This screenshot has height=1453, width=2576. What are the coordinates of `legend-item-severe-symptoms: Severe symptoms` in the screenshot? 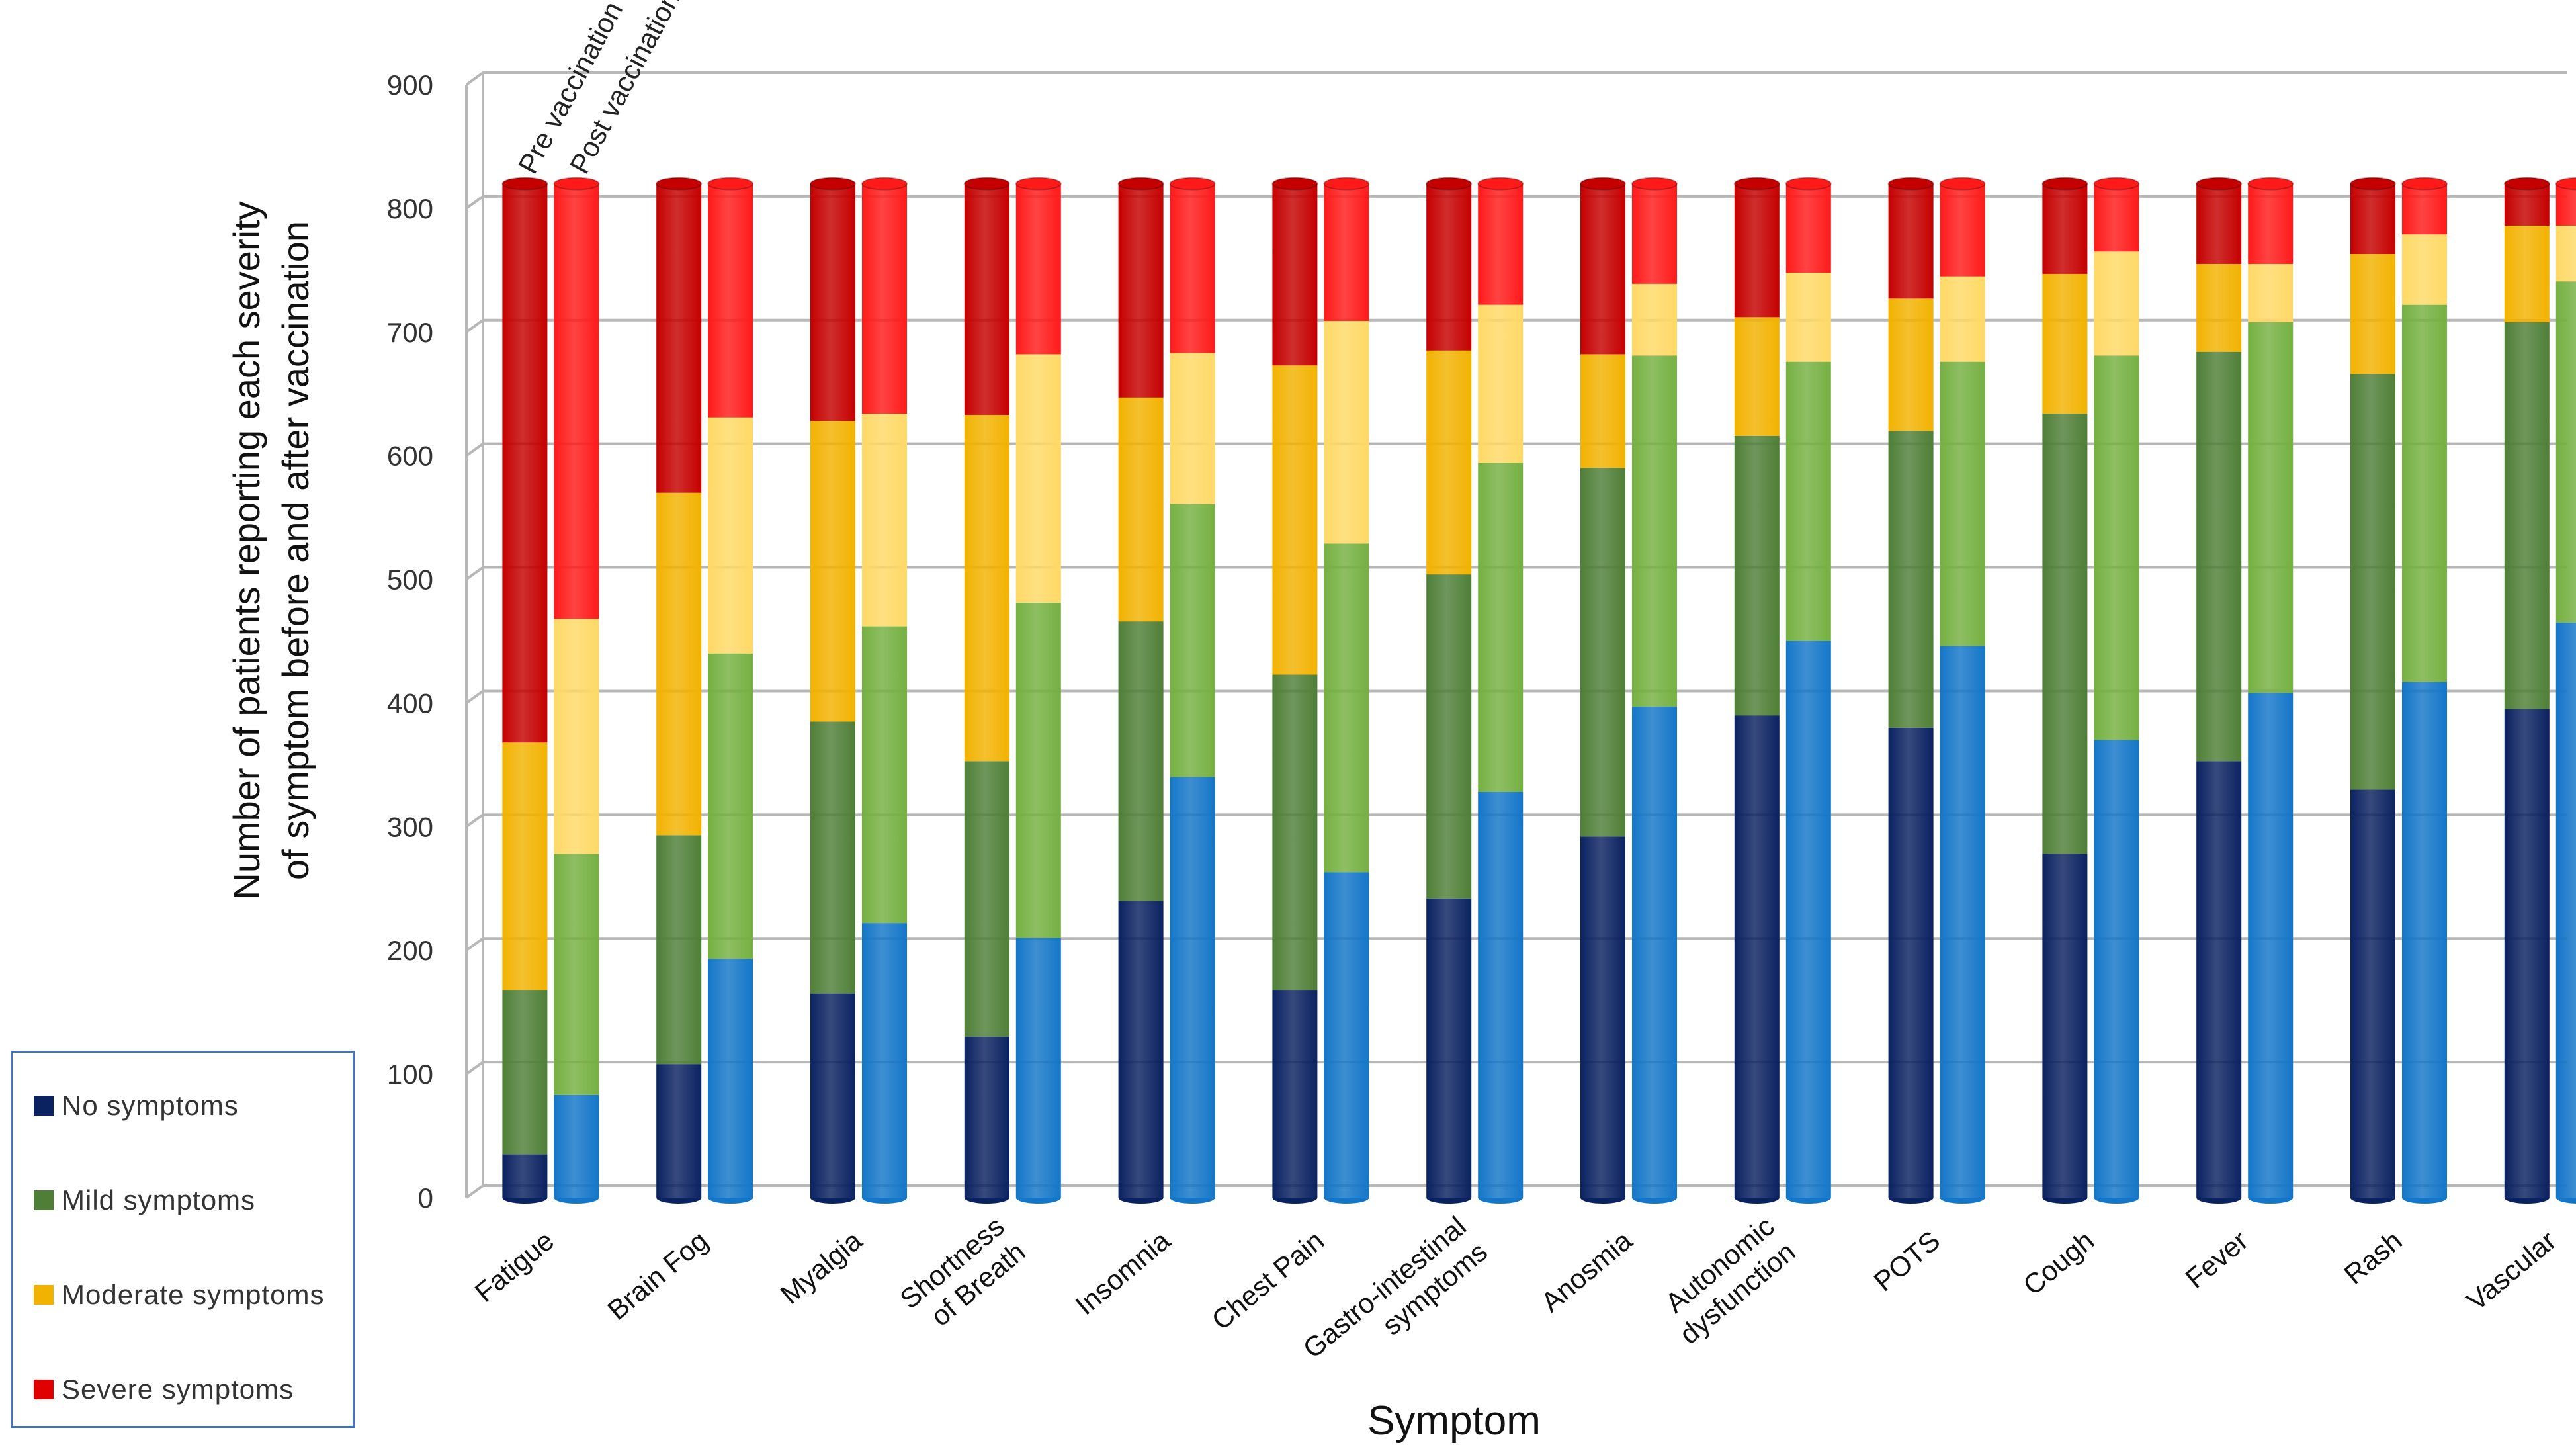 It's located at (164, 1389).